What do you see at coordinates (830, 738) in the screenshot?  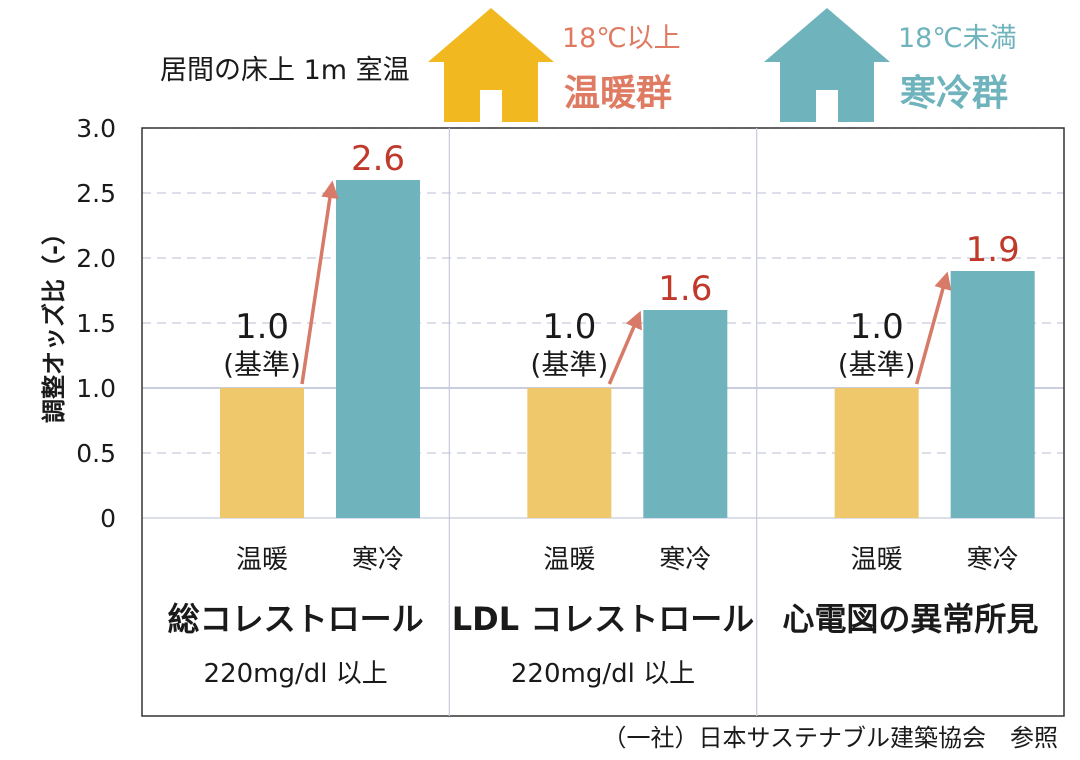 I see `source-note: （一社）日本サステナブル建築協会 参照` at bounding box center [830, 738].